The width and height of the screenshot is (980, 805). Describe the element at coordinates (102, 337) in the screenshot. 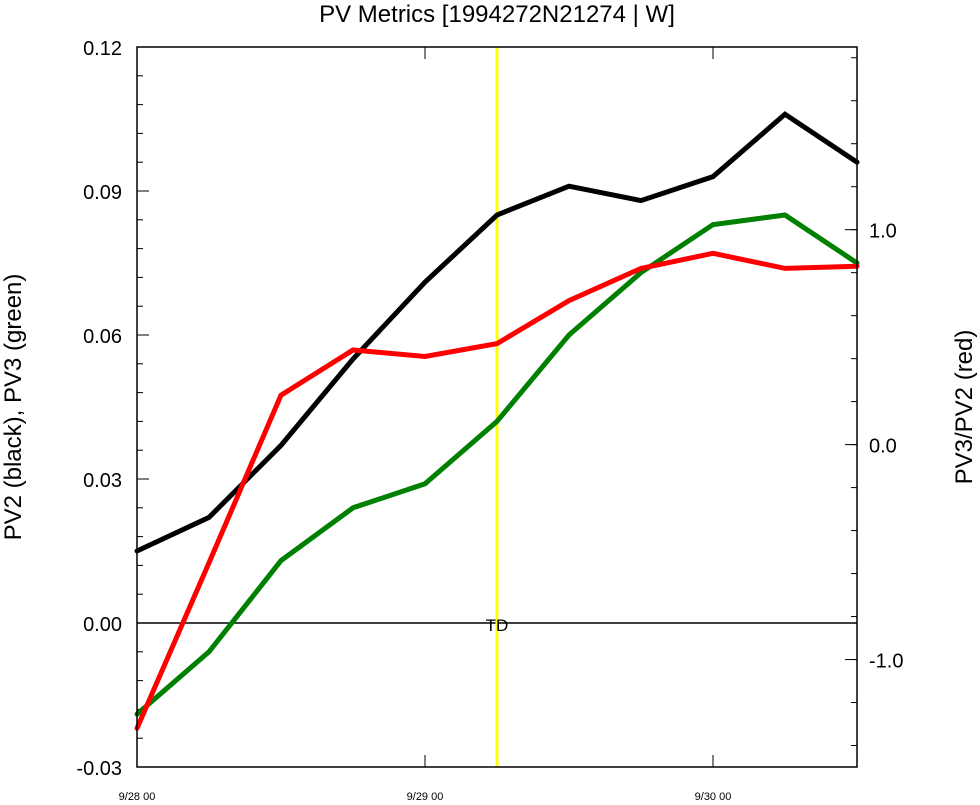

I see `y-tick-label: 0.06` at that location.